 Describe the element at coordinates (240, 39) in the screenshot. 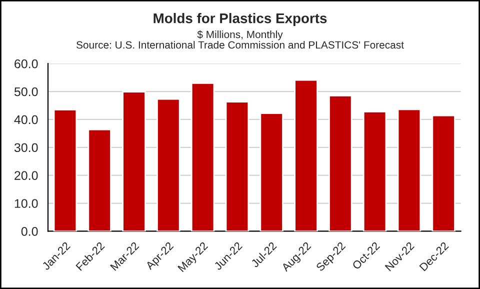

I see `chart-subtitle: $ Millions, Monthly Source: U.S. International Trade Commission and PLASTICS' Forecast` at that location.